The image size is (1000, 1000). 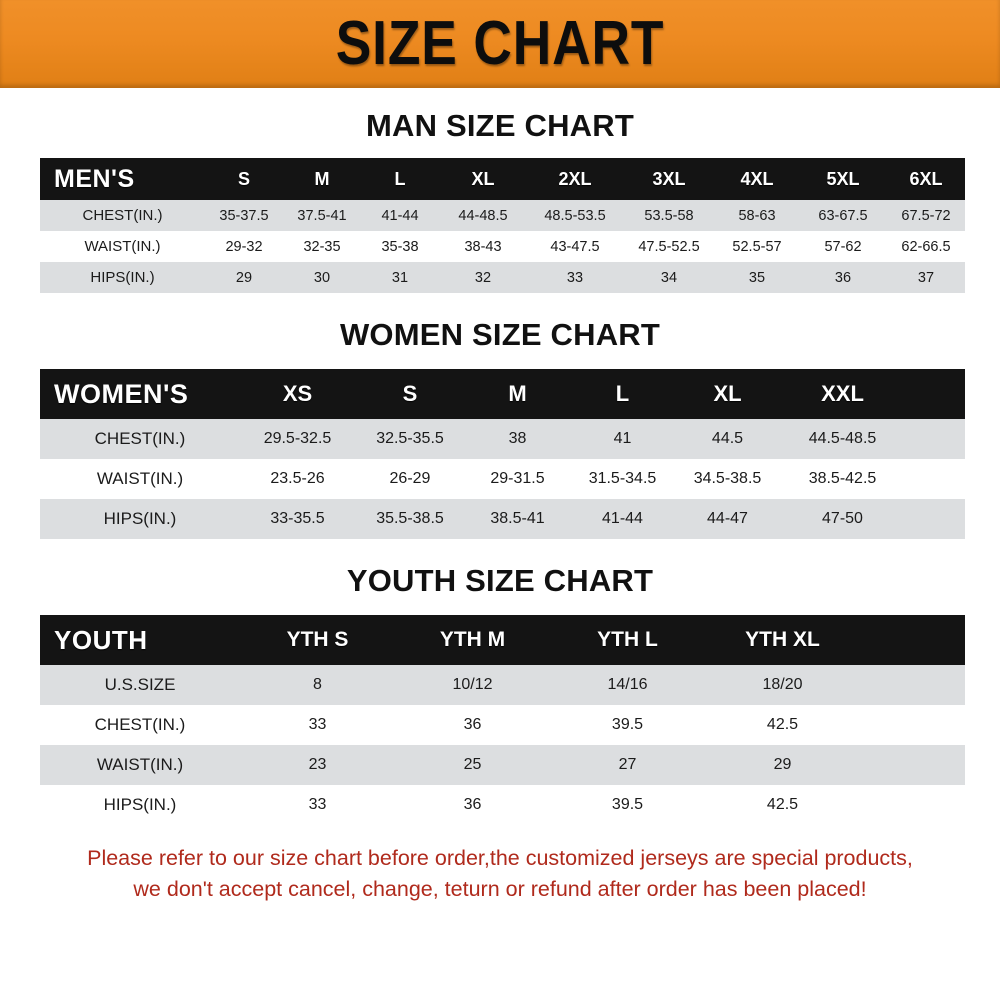 What do you see at coordinates (410, 438) in the screenshot?
I see `table-cell: 32.5-35.5` at bounding box center [410, 438].